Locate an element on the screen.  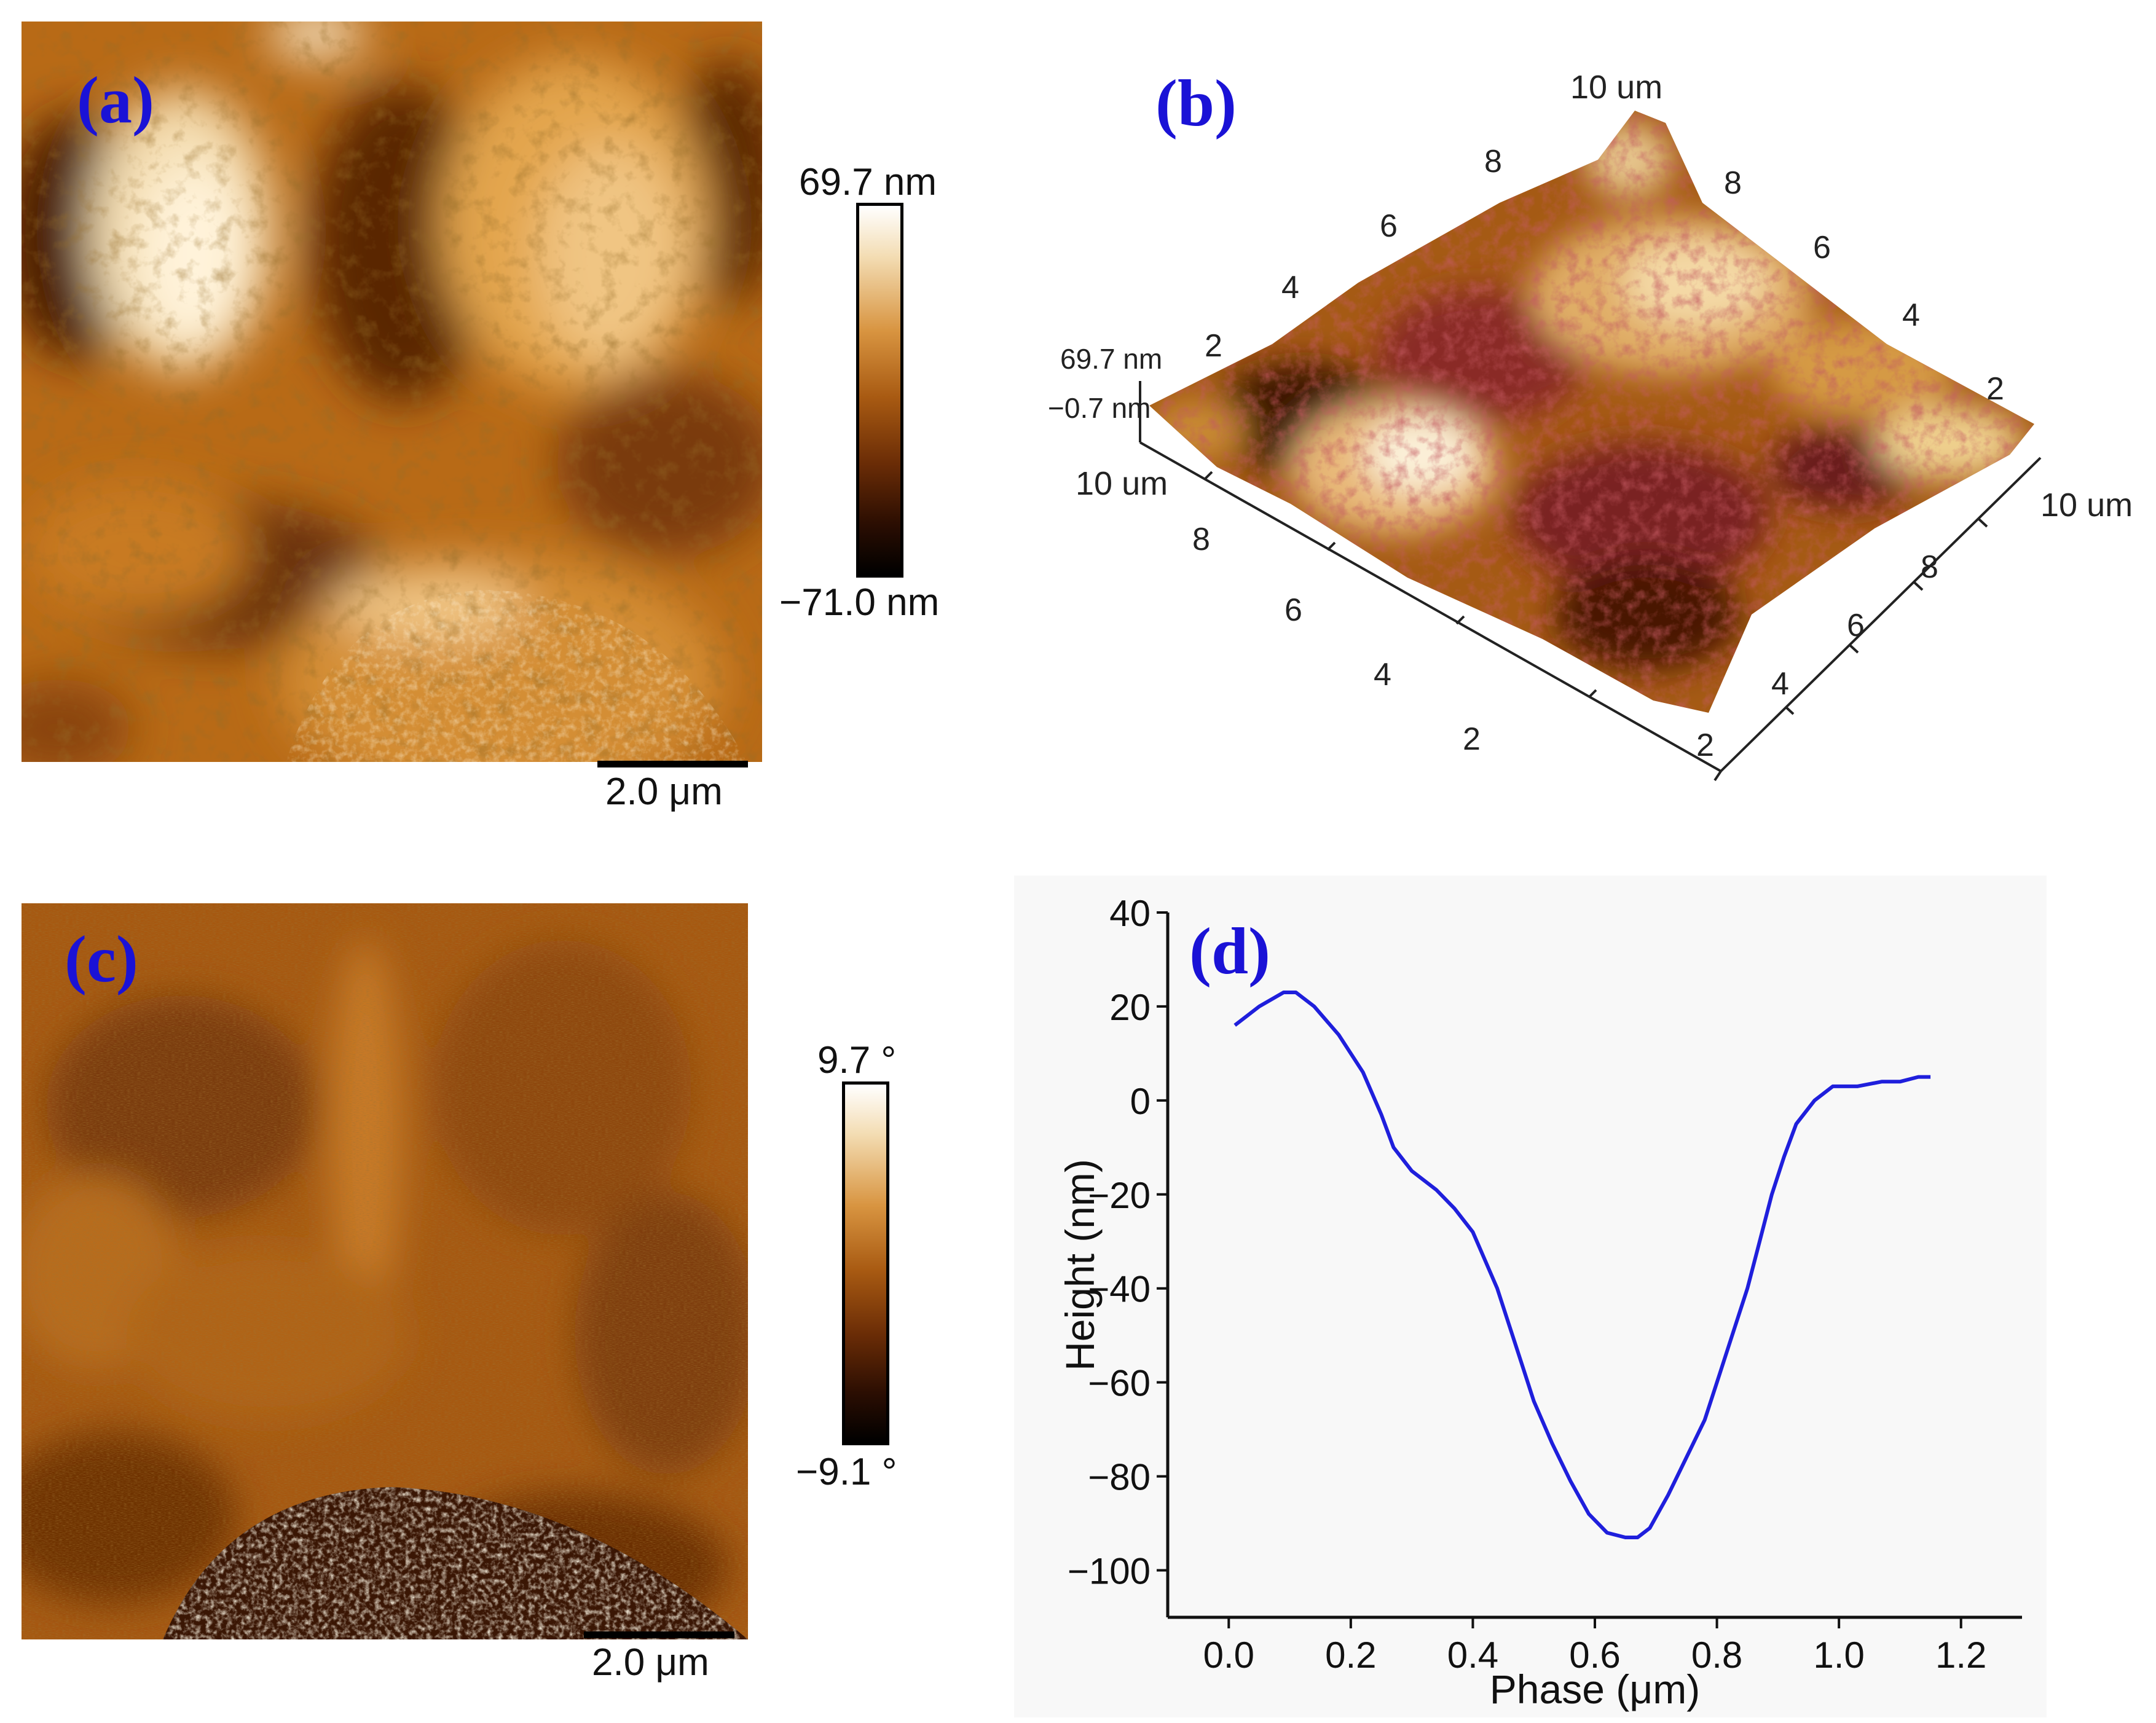
front-right-tick: 6 is located at coordinates (1856, 626).